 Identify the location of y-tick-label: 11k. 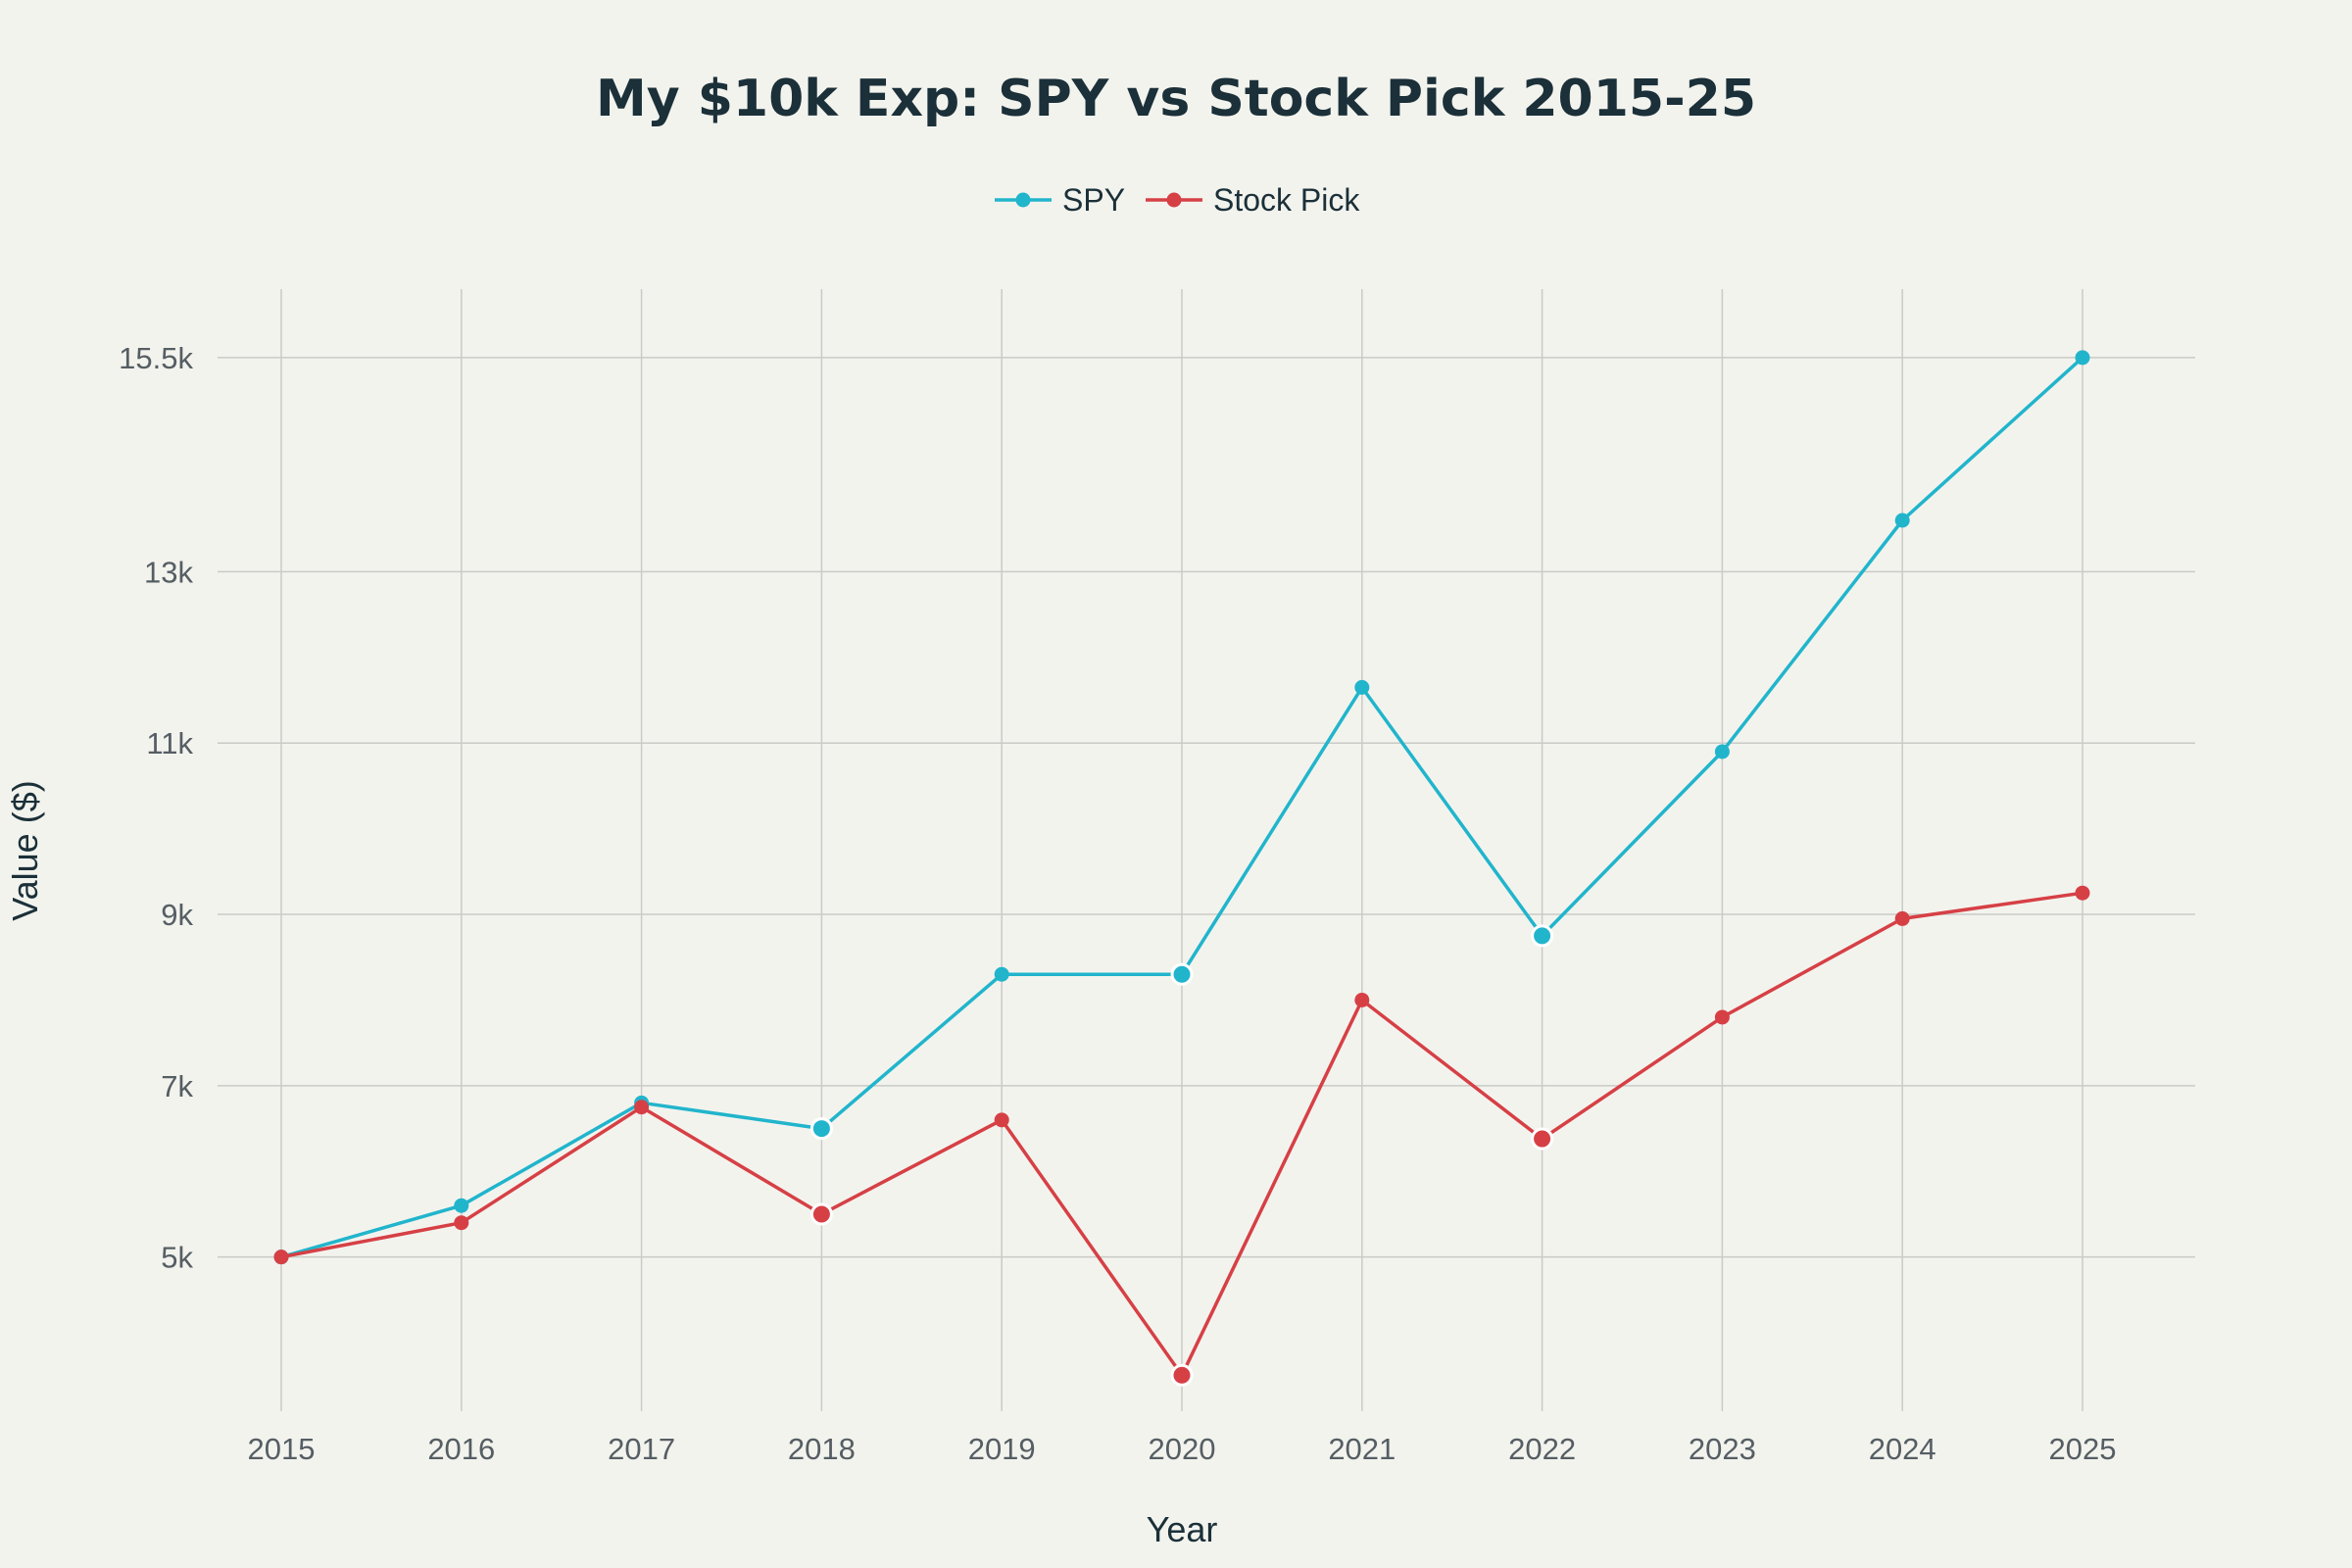
(169, 743).